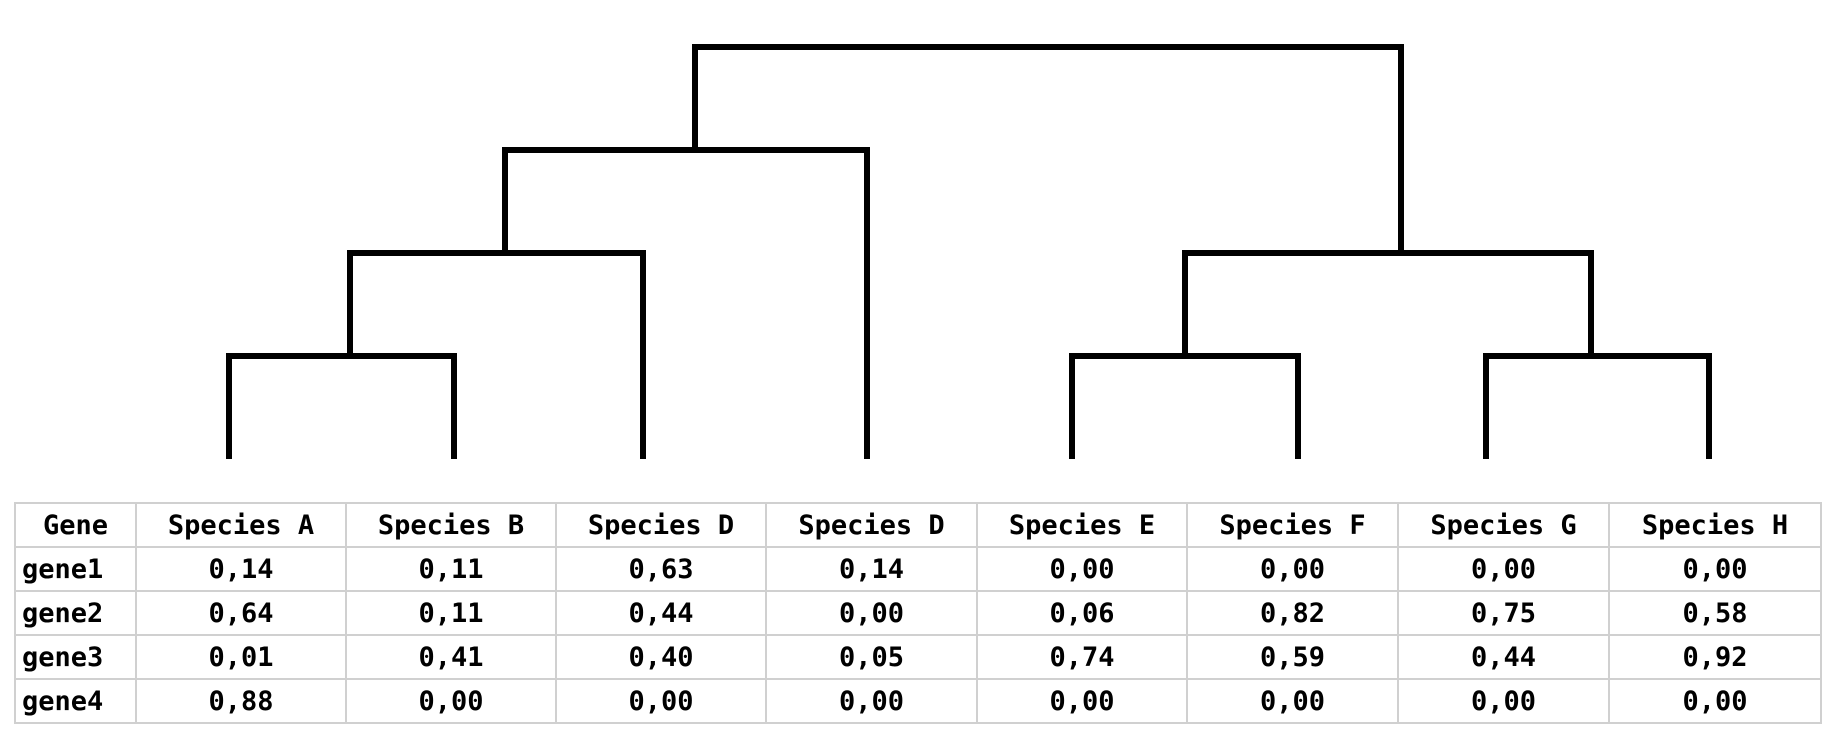  Describe the element at coordinates (1048, 148) in the screenshot. I see `dendrogram-branch-root` at that location.